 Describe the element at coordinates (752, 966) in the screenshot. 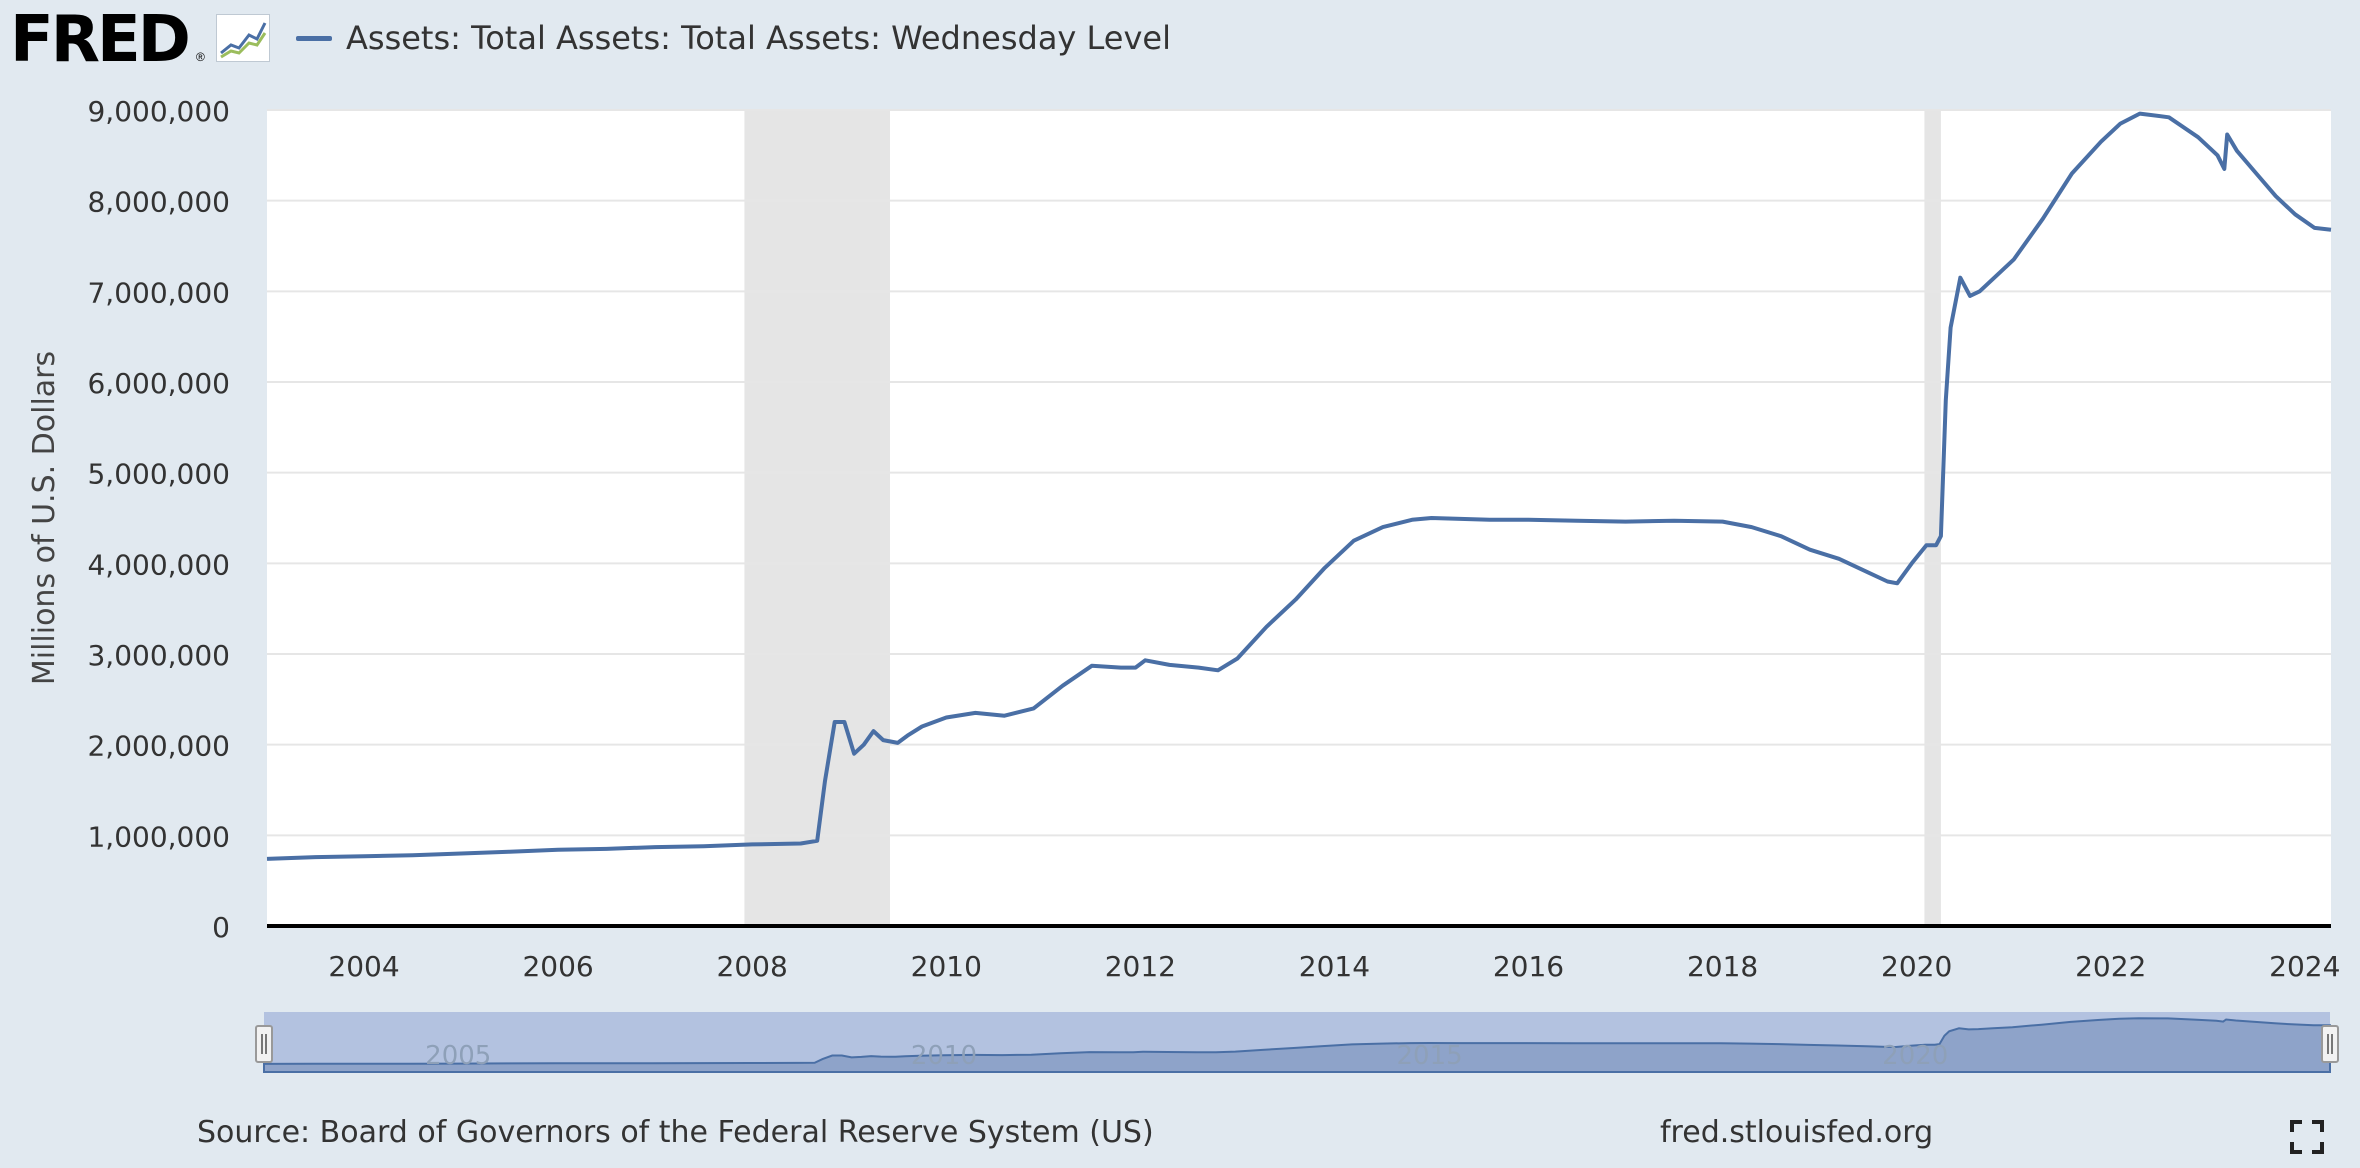

I see `x-tick-label: 2008` at that location.